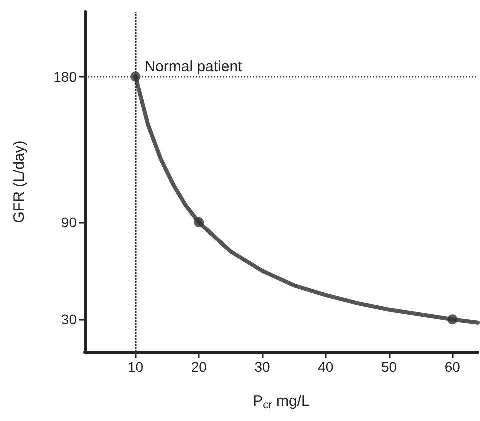 This screenshot has height=421, width=480. I want to click on x-tick-label: 40, so click(326, 367).